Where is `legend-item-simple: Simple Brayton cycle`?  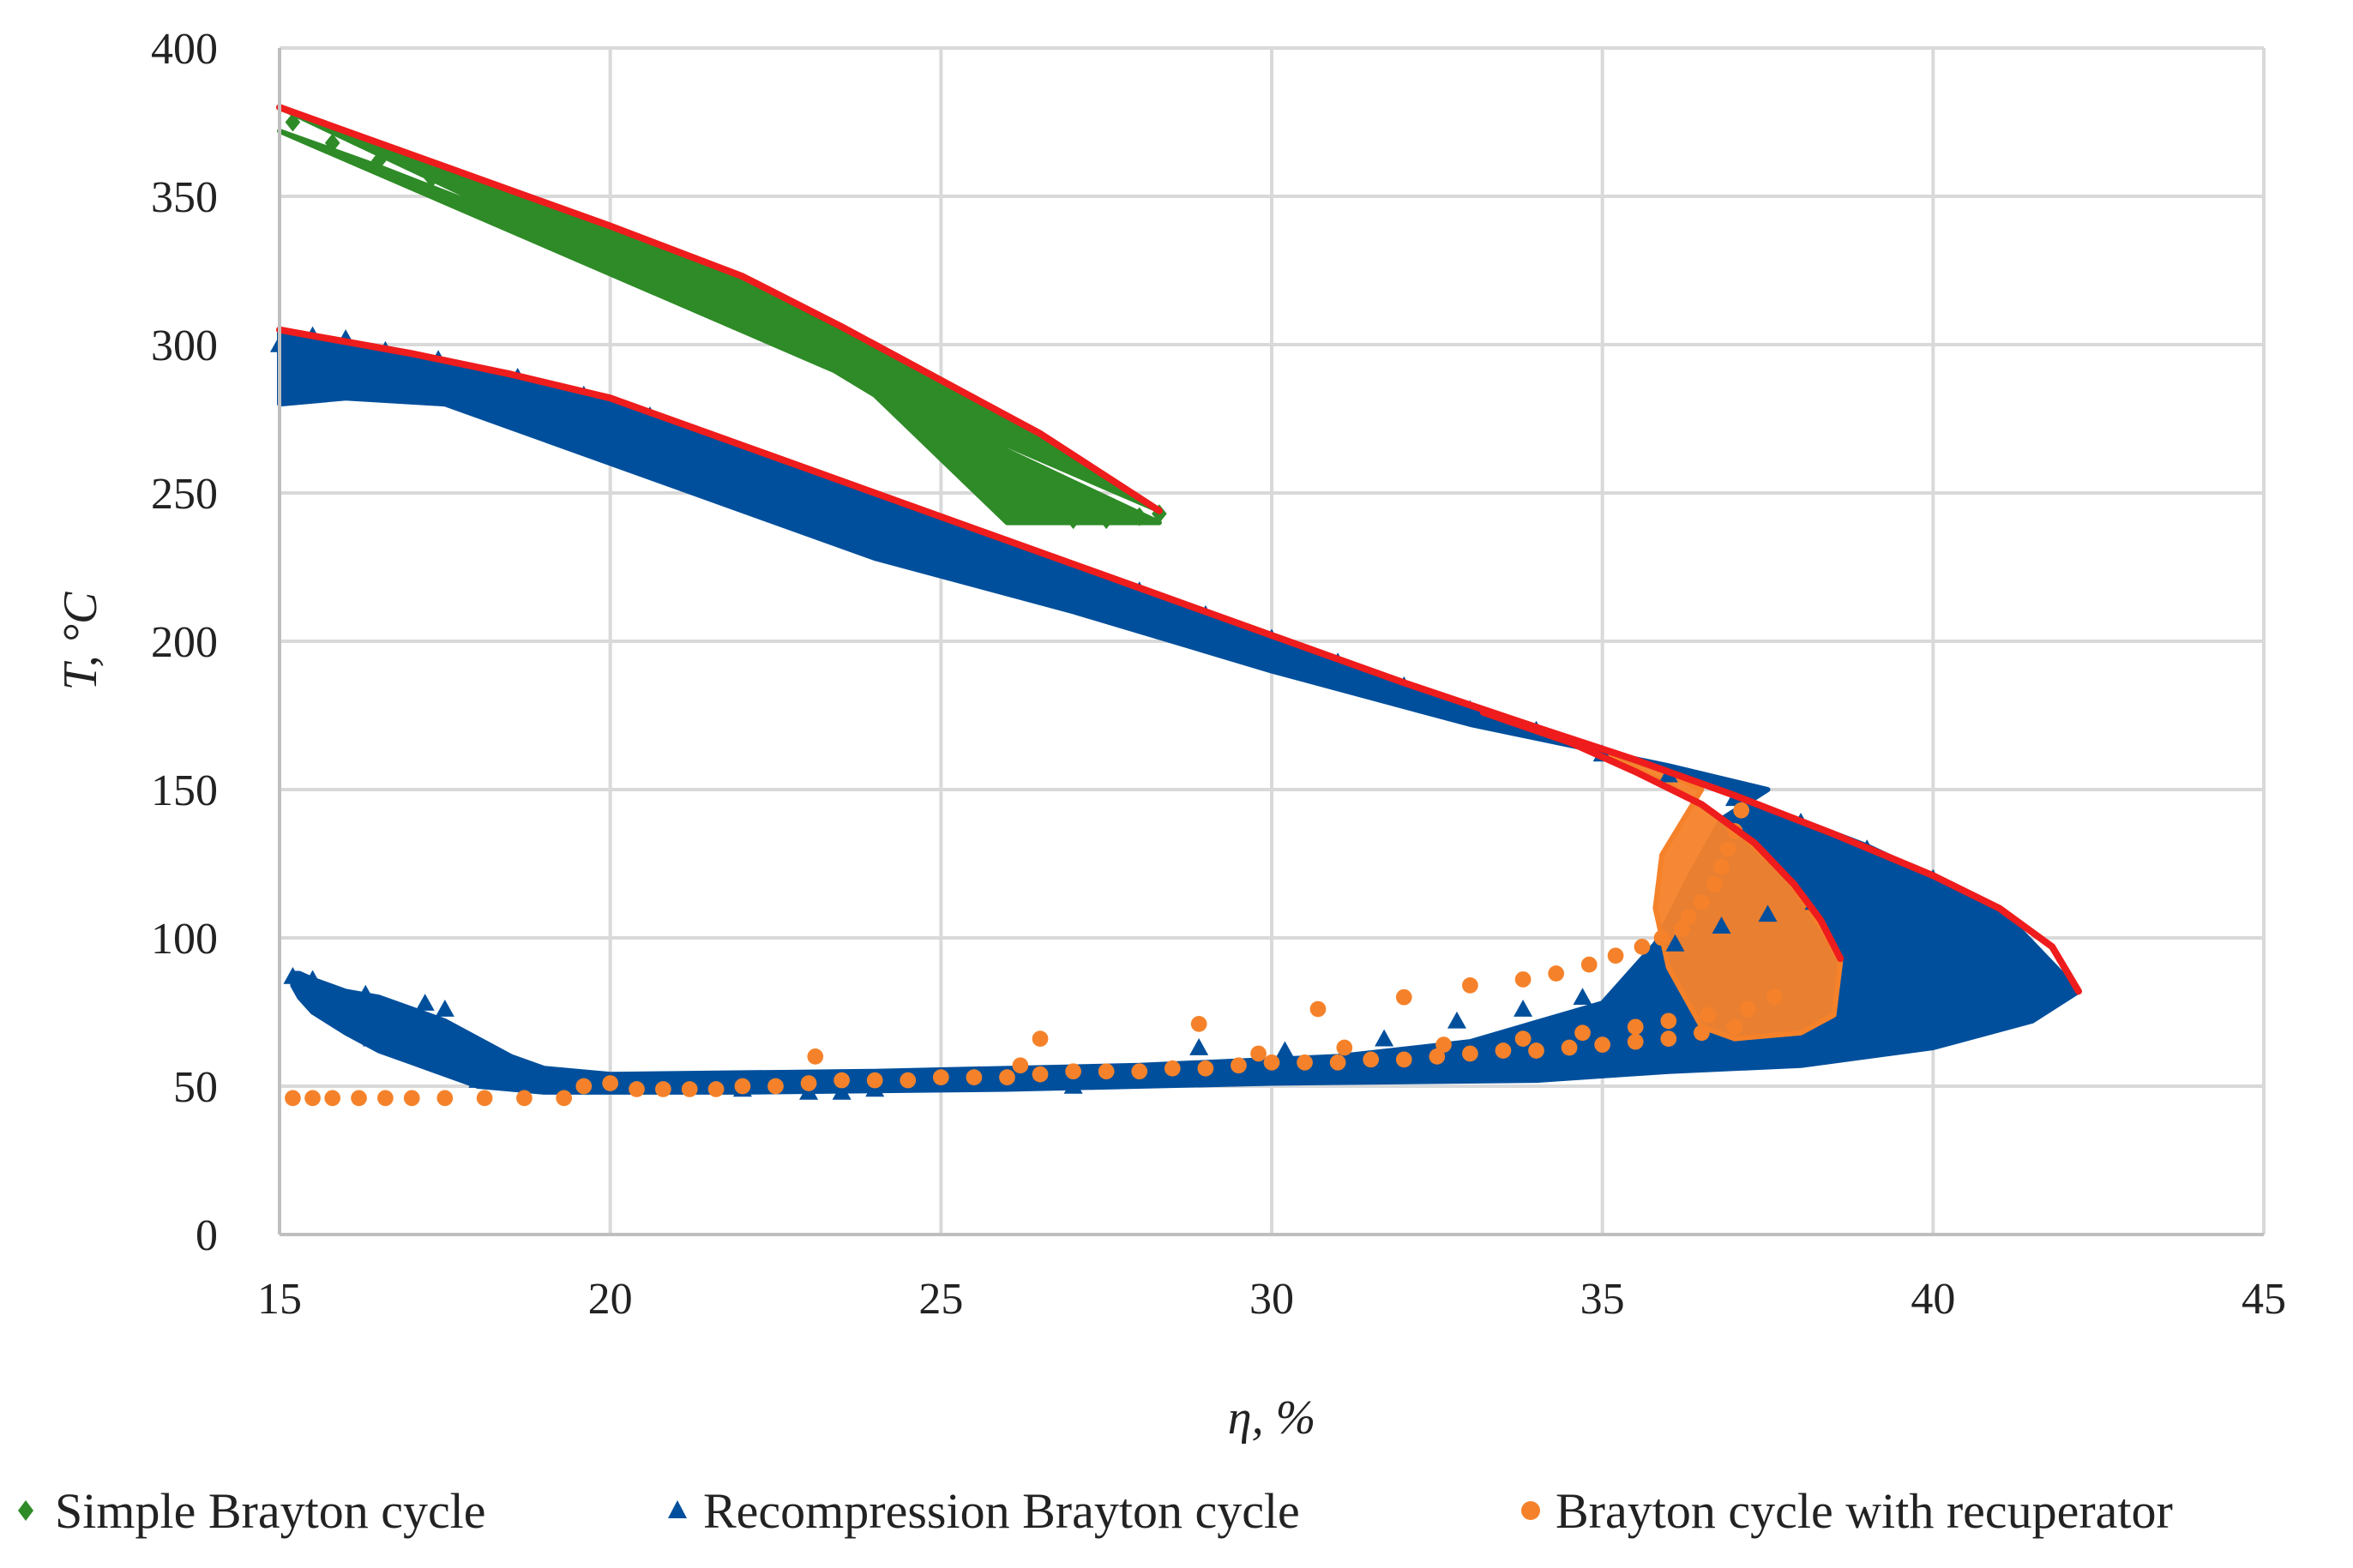
legend-item-simple: Simple Brayton cycle is located at coordinates (252, 1511).